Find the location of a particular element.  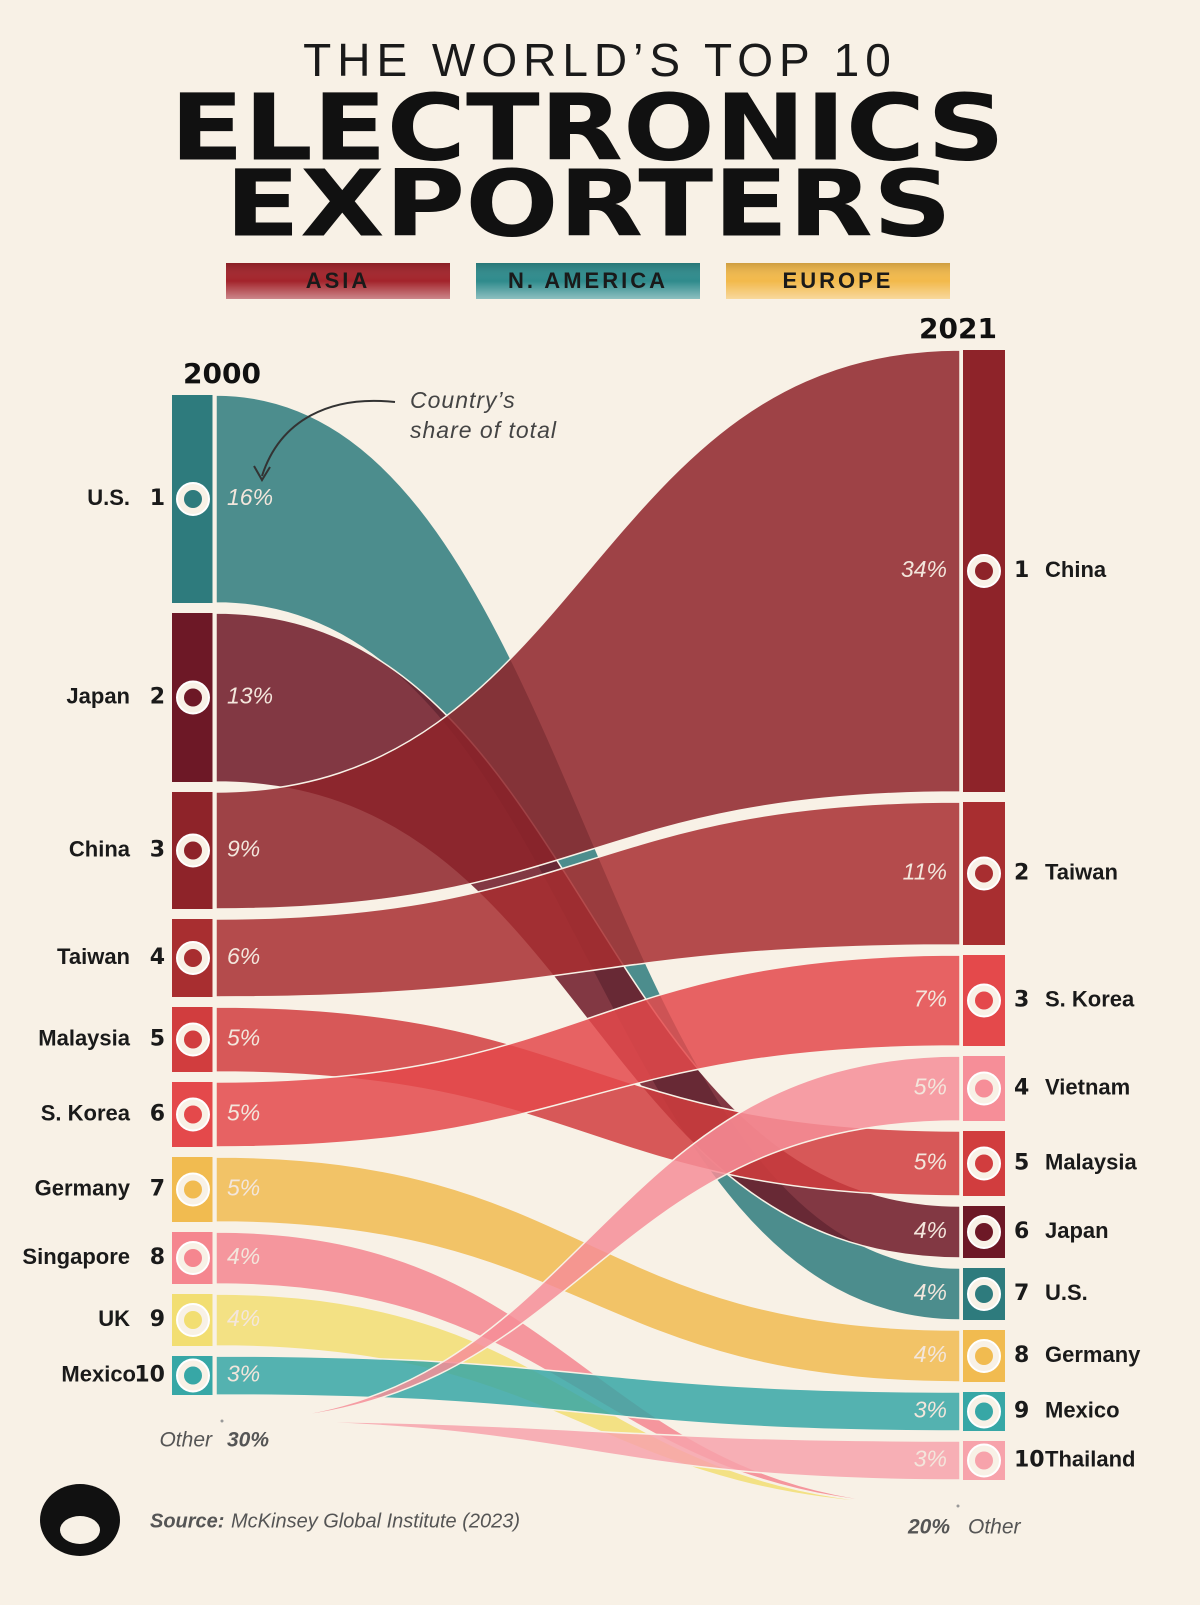

year-label: 2021 is located at coordinates (958, 328).